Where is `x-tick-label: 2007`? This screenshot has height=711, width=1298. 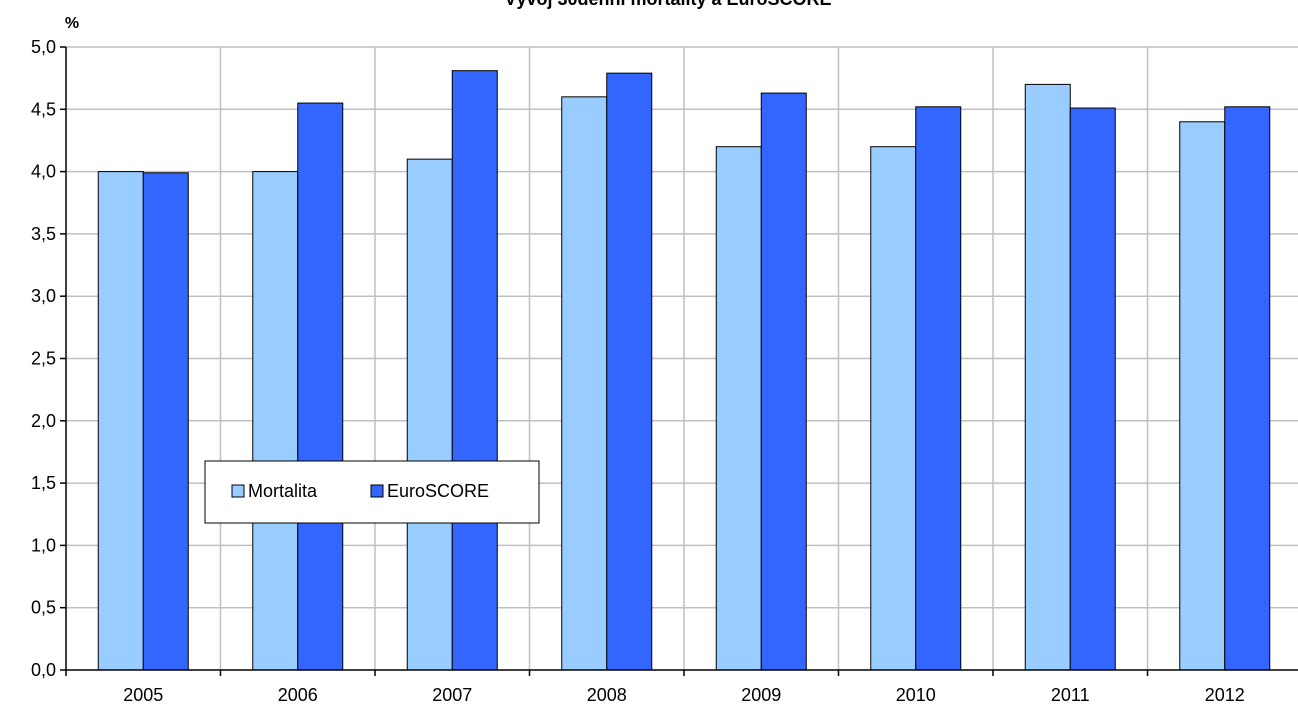 x-tick-label: 2007 is located at coordinates (452, 695).